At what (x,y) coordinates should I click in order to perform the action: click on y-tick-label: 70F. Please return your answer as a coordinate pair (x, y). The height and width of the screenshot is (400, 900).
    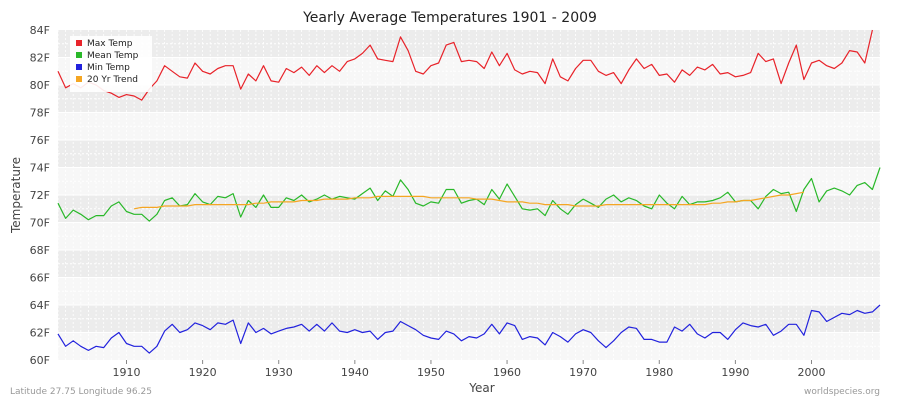
    Looking at the image, I should click on (40, 223).